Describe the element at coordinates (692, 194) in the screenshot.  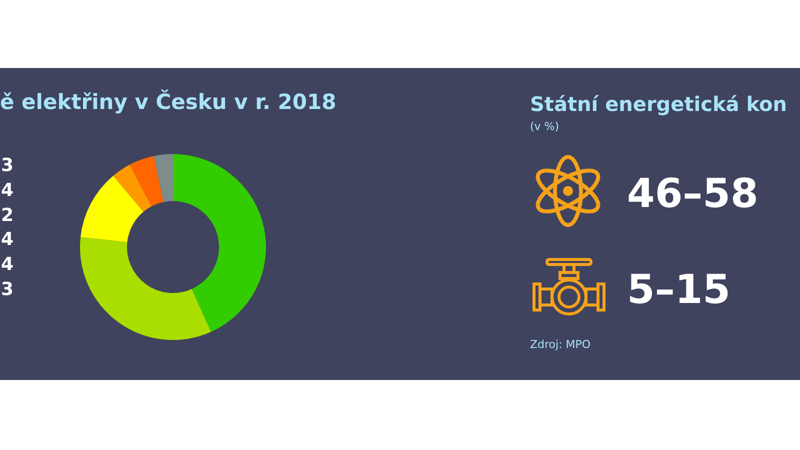
I see `text: 46–58` at that location.